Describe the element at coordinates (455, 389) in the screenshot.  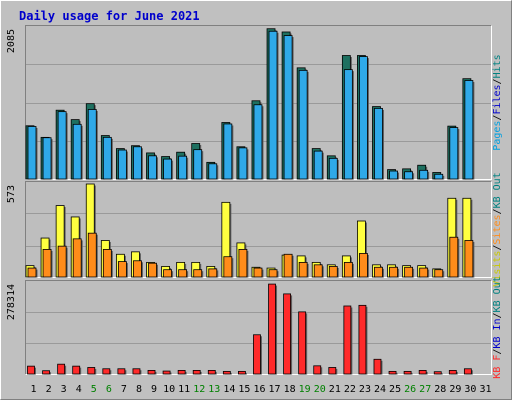
I see `day-tick-label: 29` at that location.